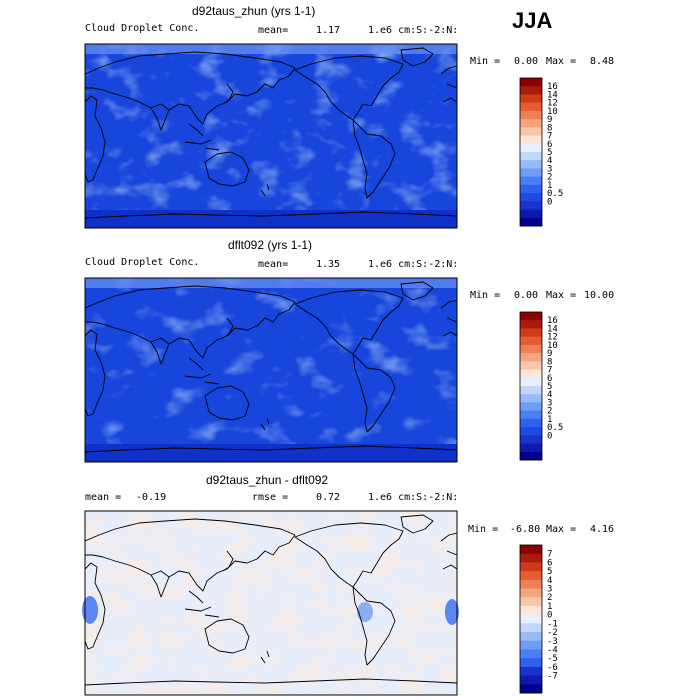  I want to click on panel2-map, so click(271, 370).